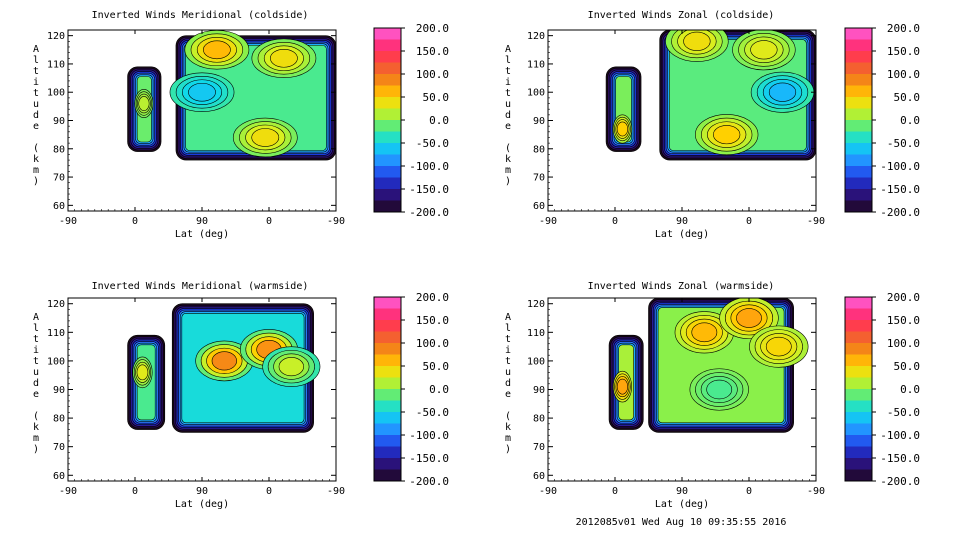 Image resolution: width=960 pixels, height=540 pixels. What do you see at coordinates (681, 15) in the screenshot?
I see `chart-title: Inverted Winds Zonal (coldside)` at bounding box center [681, 15].